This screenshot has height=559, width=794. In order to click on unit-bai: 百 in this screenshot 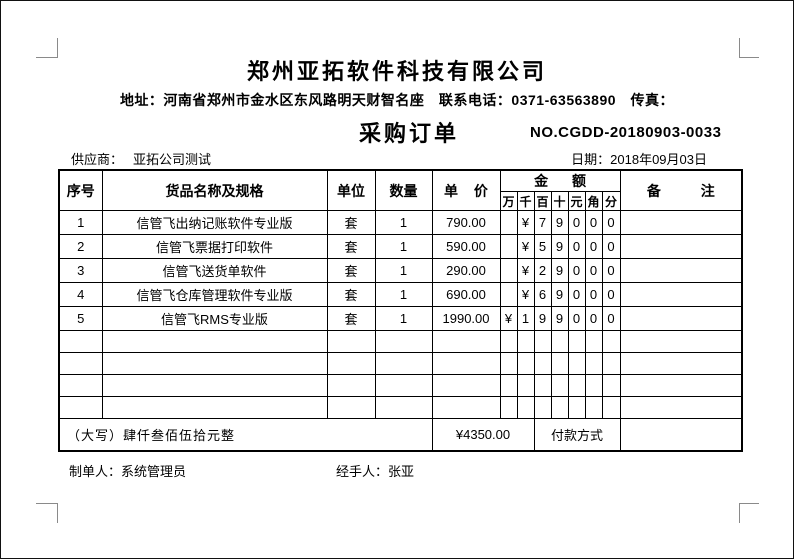, I will do `click(542, 201)`.